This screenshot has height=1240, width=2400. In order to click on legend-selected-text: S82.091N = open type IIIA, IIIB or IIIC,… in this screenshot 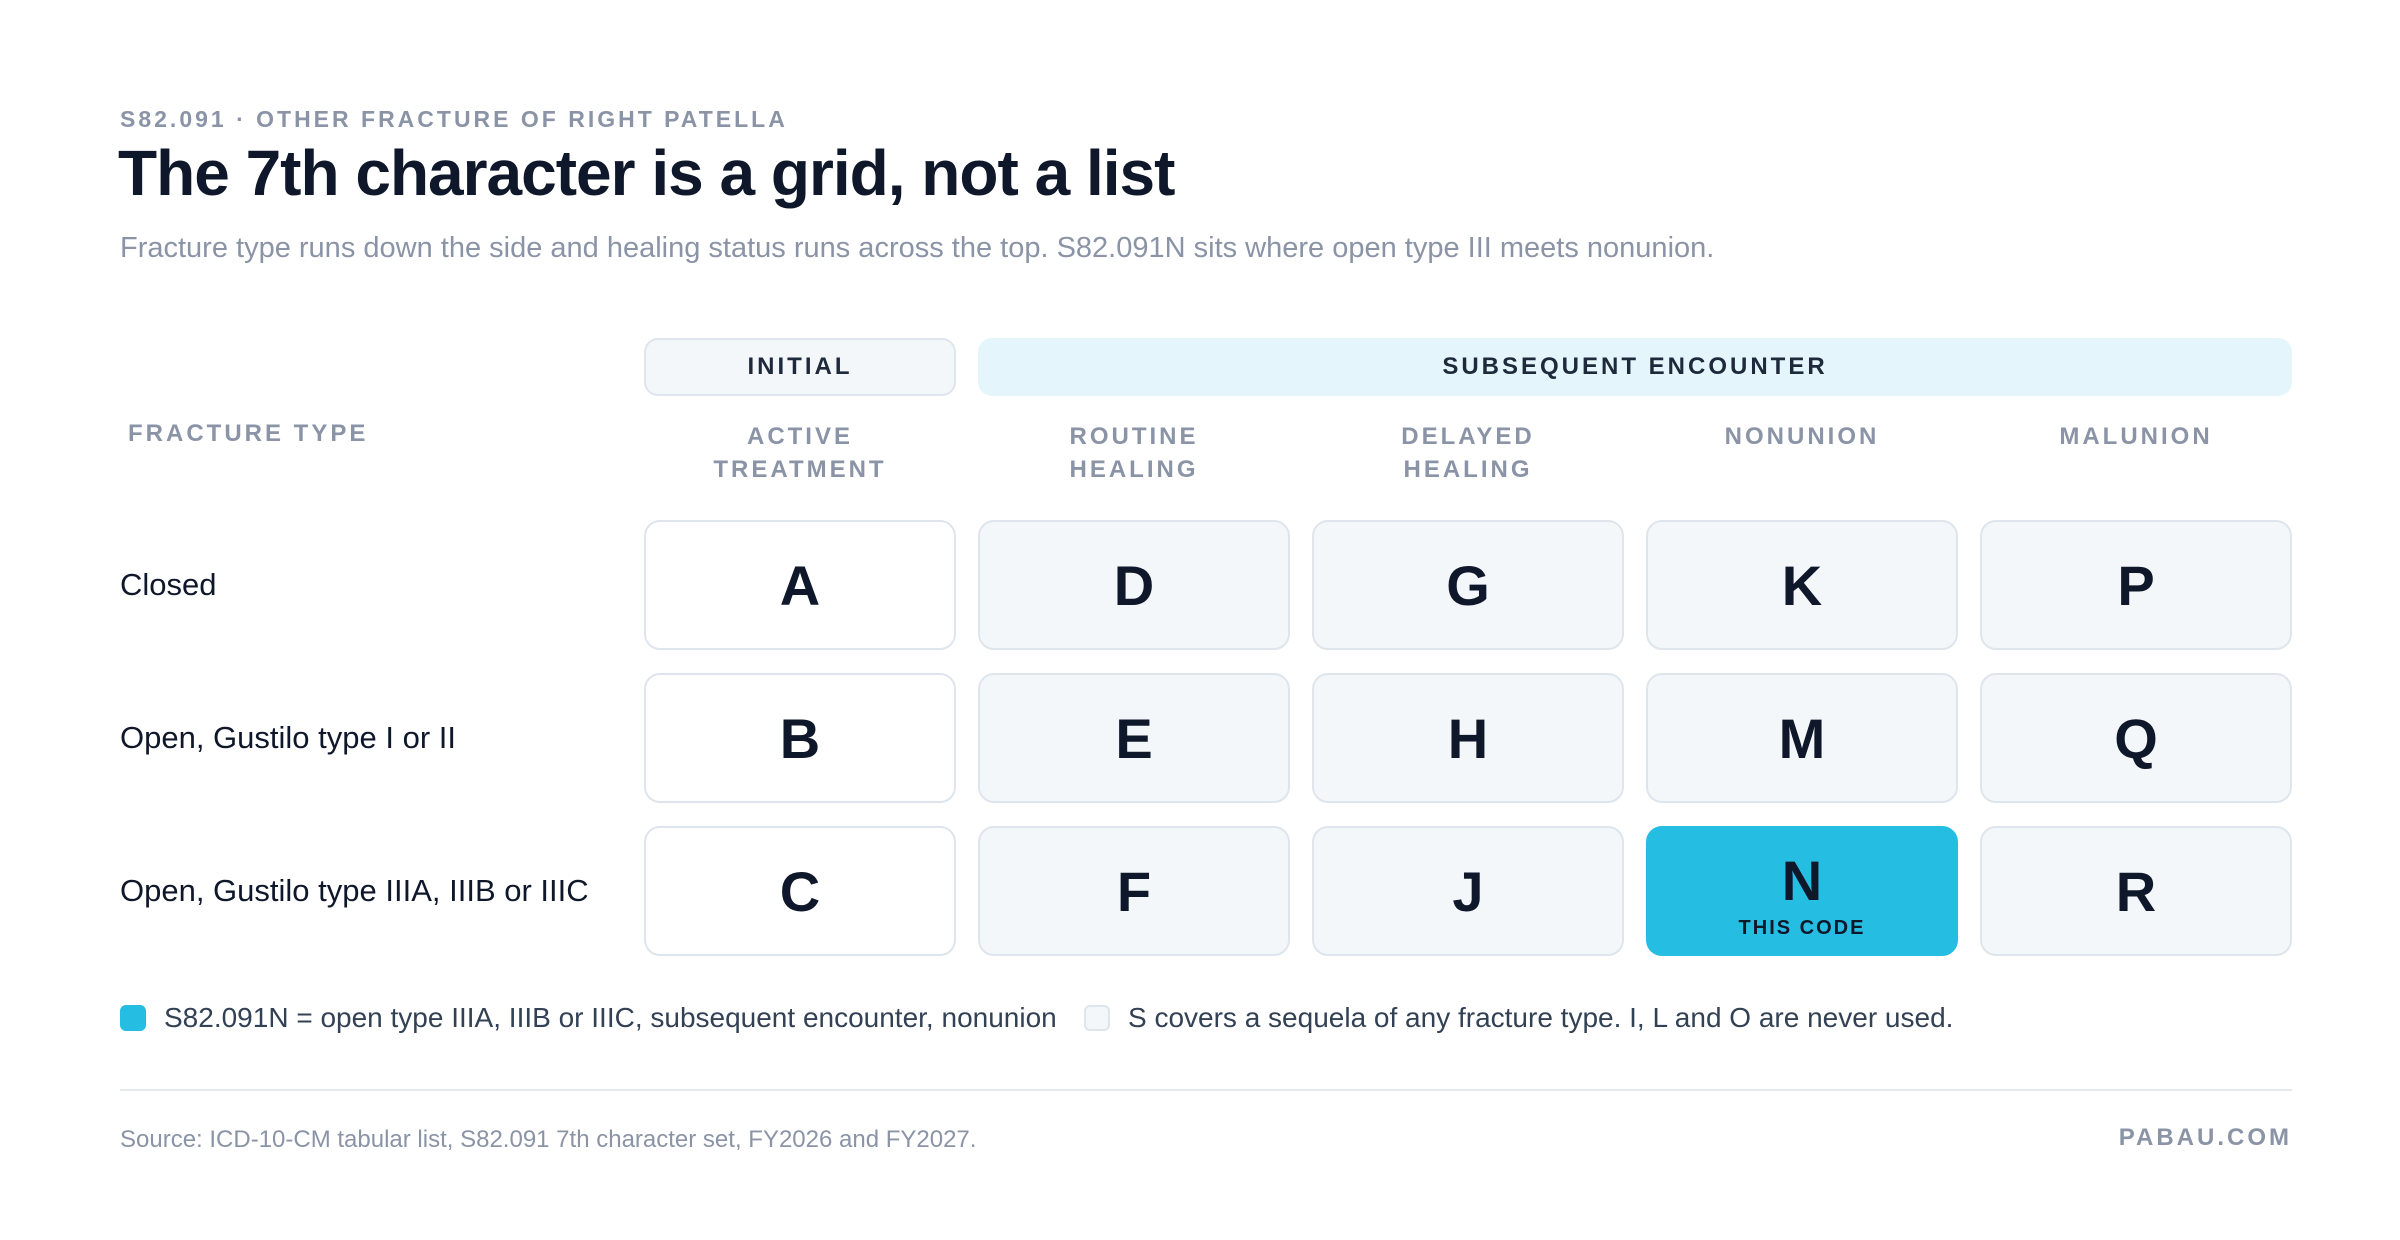, I will do `click(610, 1017)`.